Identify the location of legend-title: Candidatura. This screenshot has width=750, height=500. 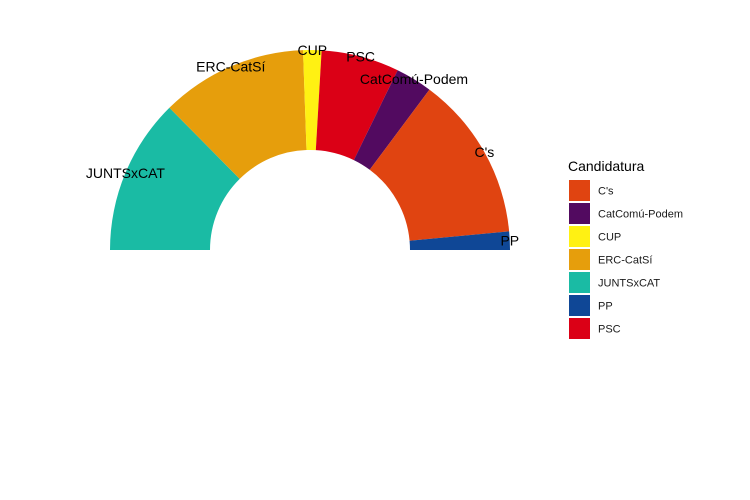
(606, 166).